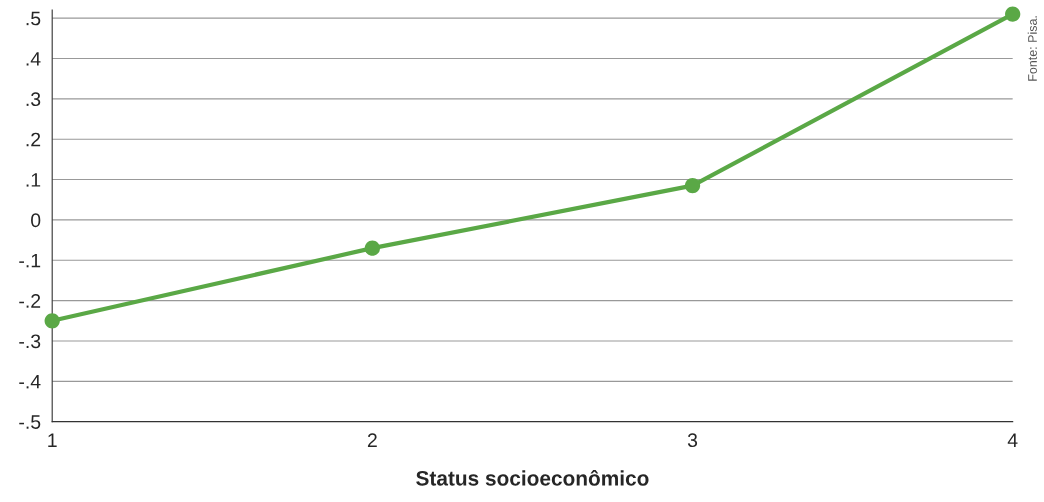 This screenshot has height=502, width=1044. Describe the element at coordinates (33, 139) in the screenshot. I see `y-tick-label: .2` at that location.